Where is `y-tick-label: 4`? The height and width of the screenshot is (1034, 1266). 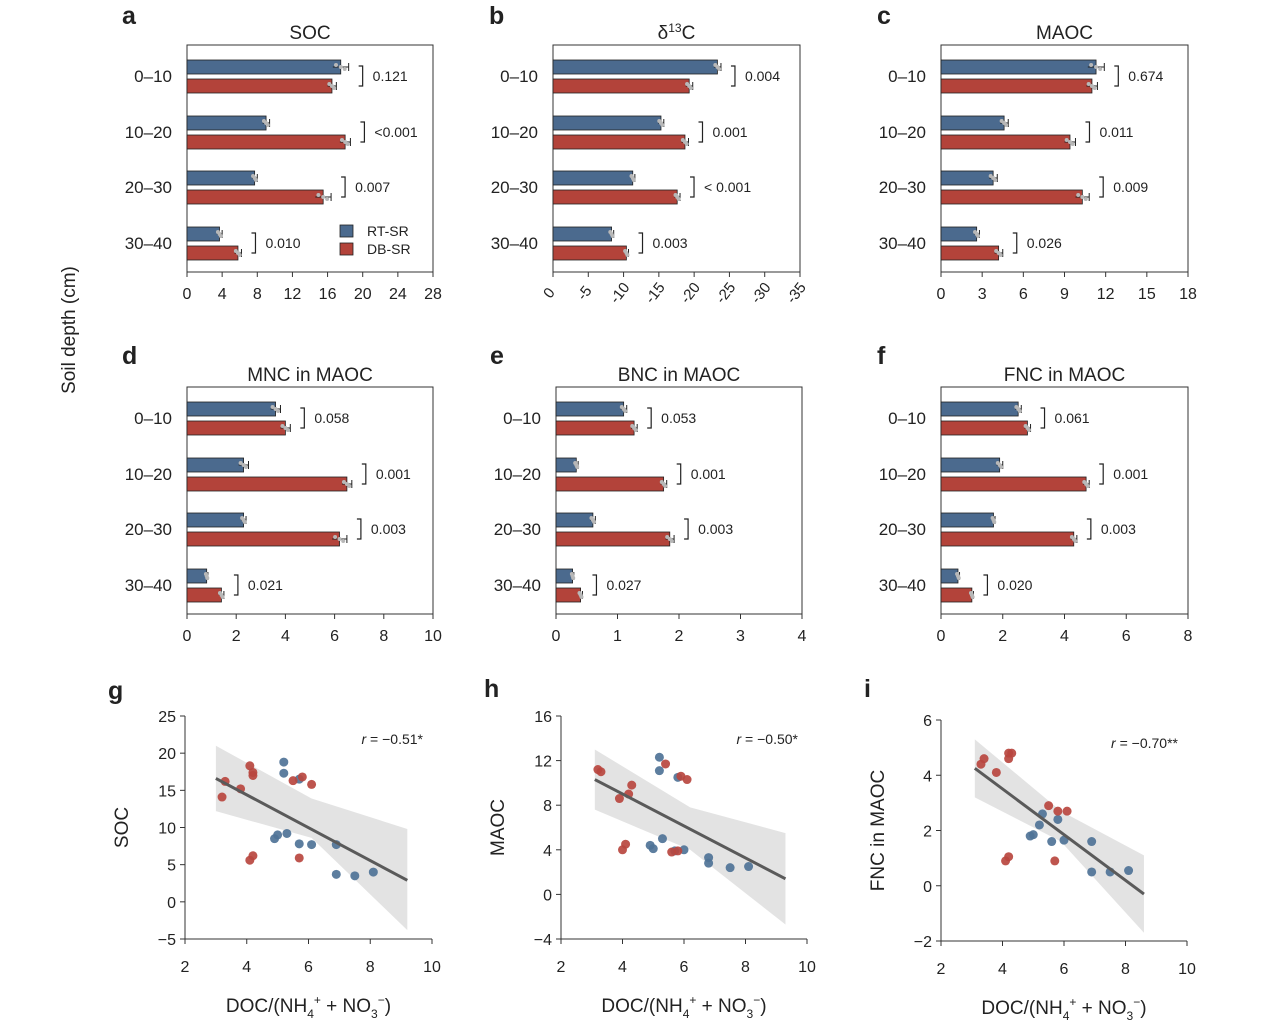 y-tick-label: 4 is located at coordinates (927, 776).